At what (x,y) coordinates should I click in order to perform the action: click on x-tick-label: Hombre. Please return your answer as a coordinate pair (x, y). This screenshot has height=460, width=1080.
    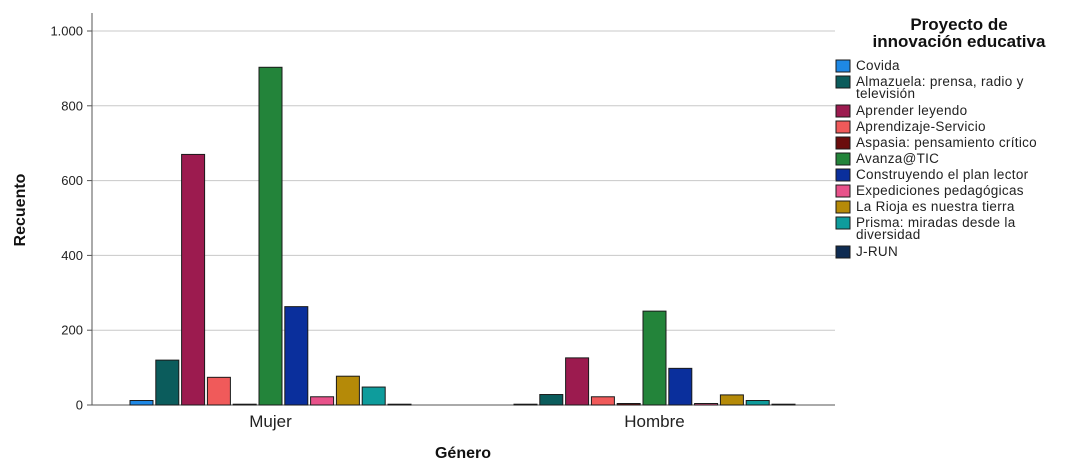
    Looking at the image, I should click on (654, 421).